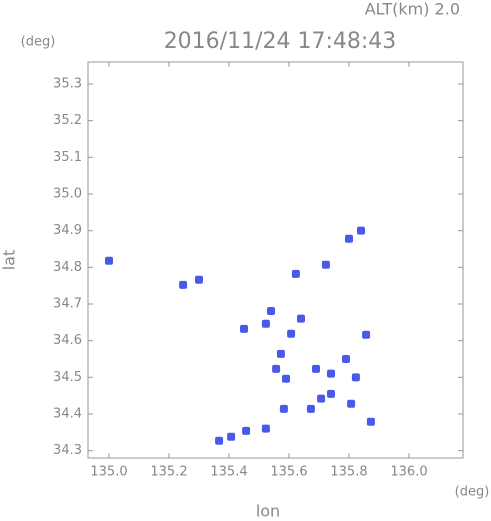 This screenshot has height=521, width=491. Describe the element at coordinates (67, 304) in the screenshot. I see `y-tick-label: 34.7` at that location.